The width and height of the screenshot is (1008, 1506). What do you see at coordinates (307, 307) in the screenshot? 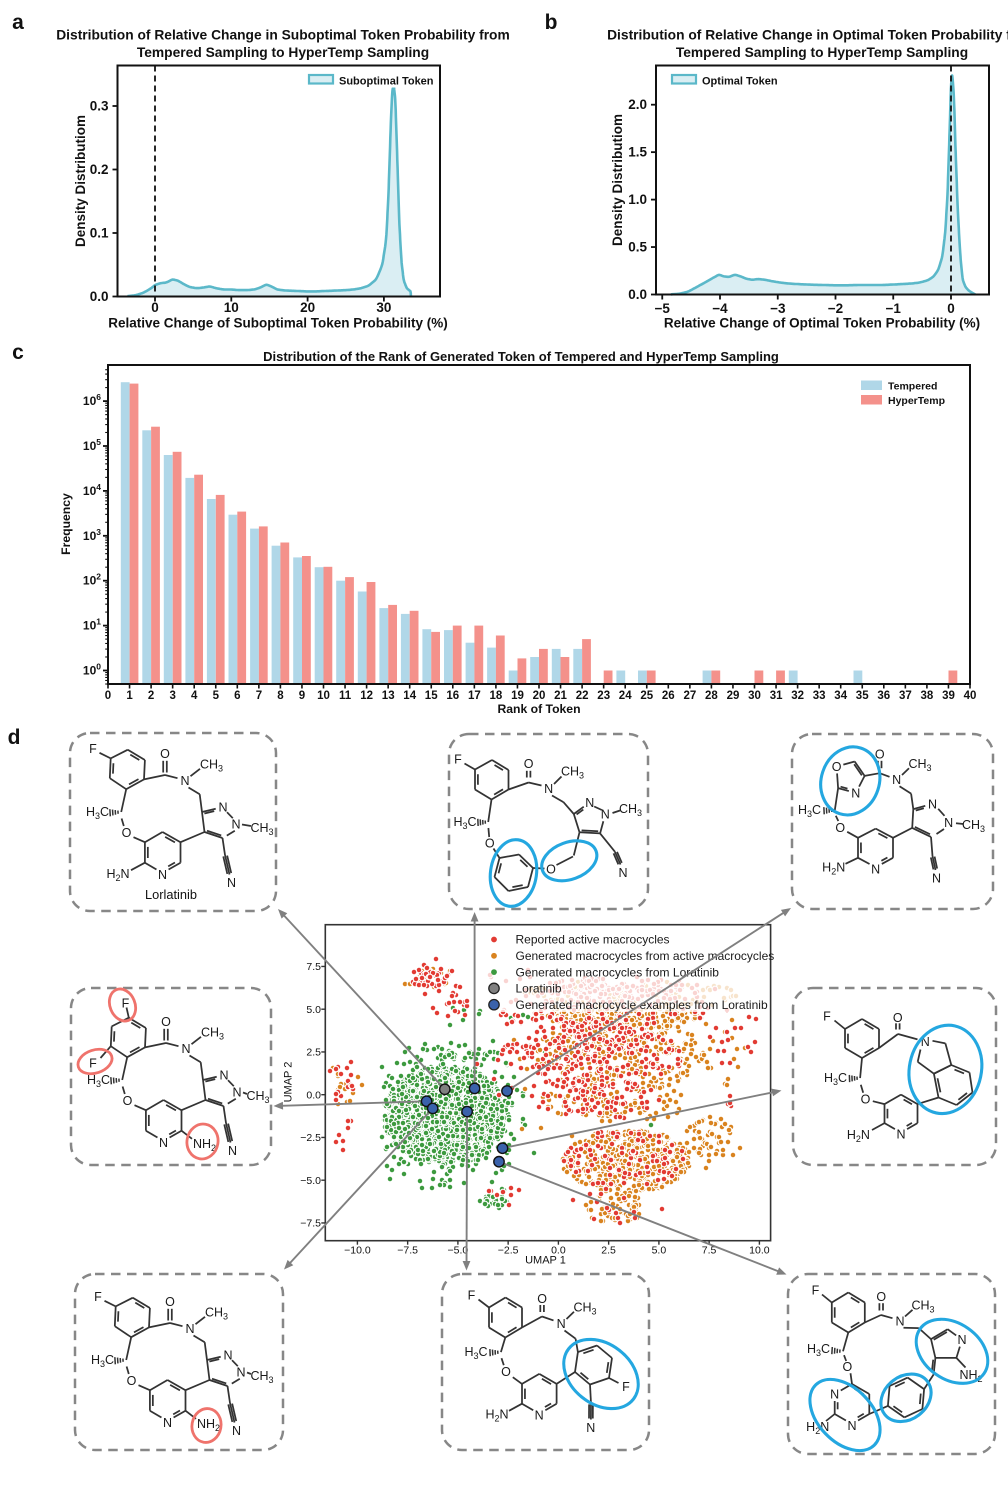
I see `svg-text: 20` at bounding box center [307, 307].